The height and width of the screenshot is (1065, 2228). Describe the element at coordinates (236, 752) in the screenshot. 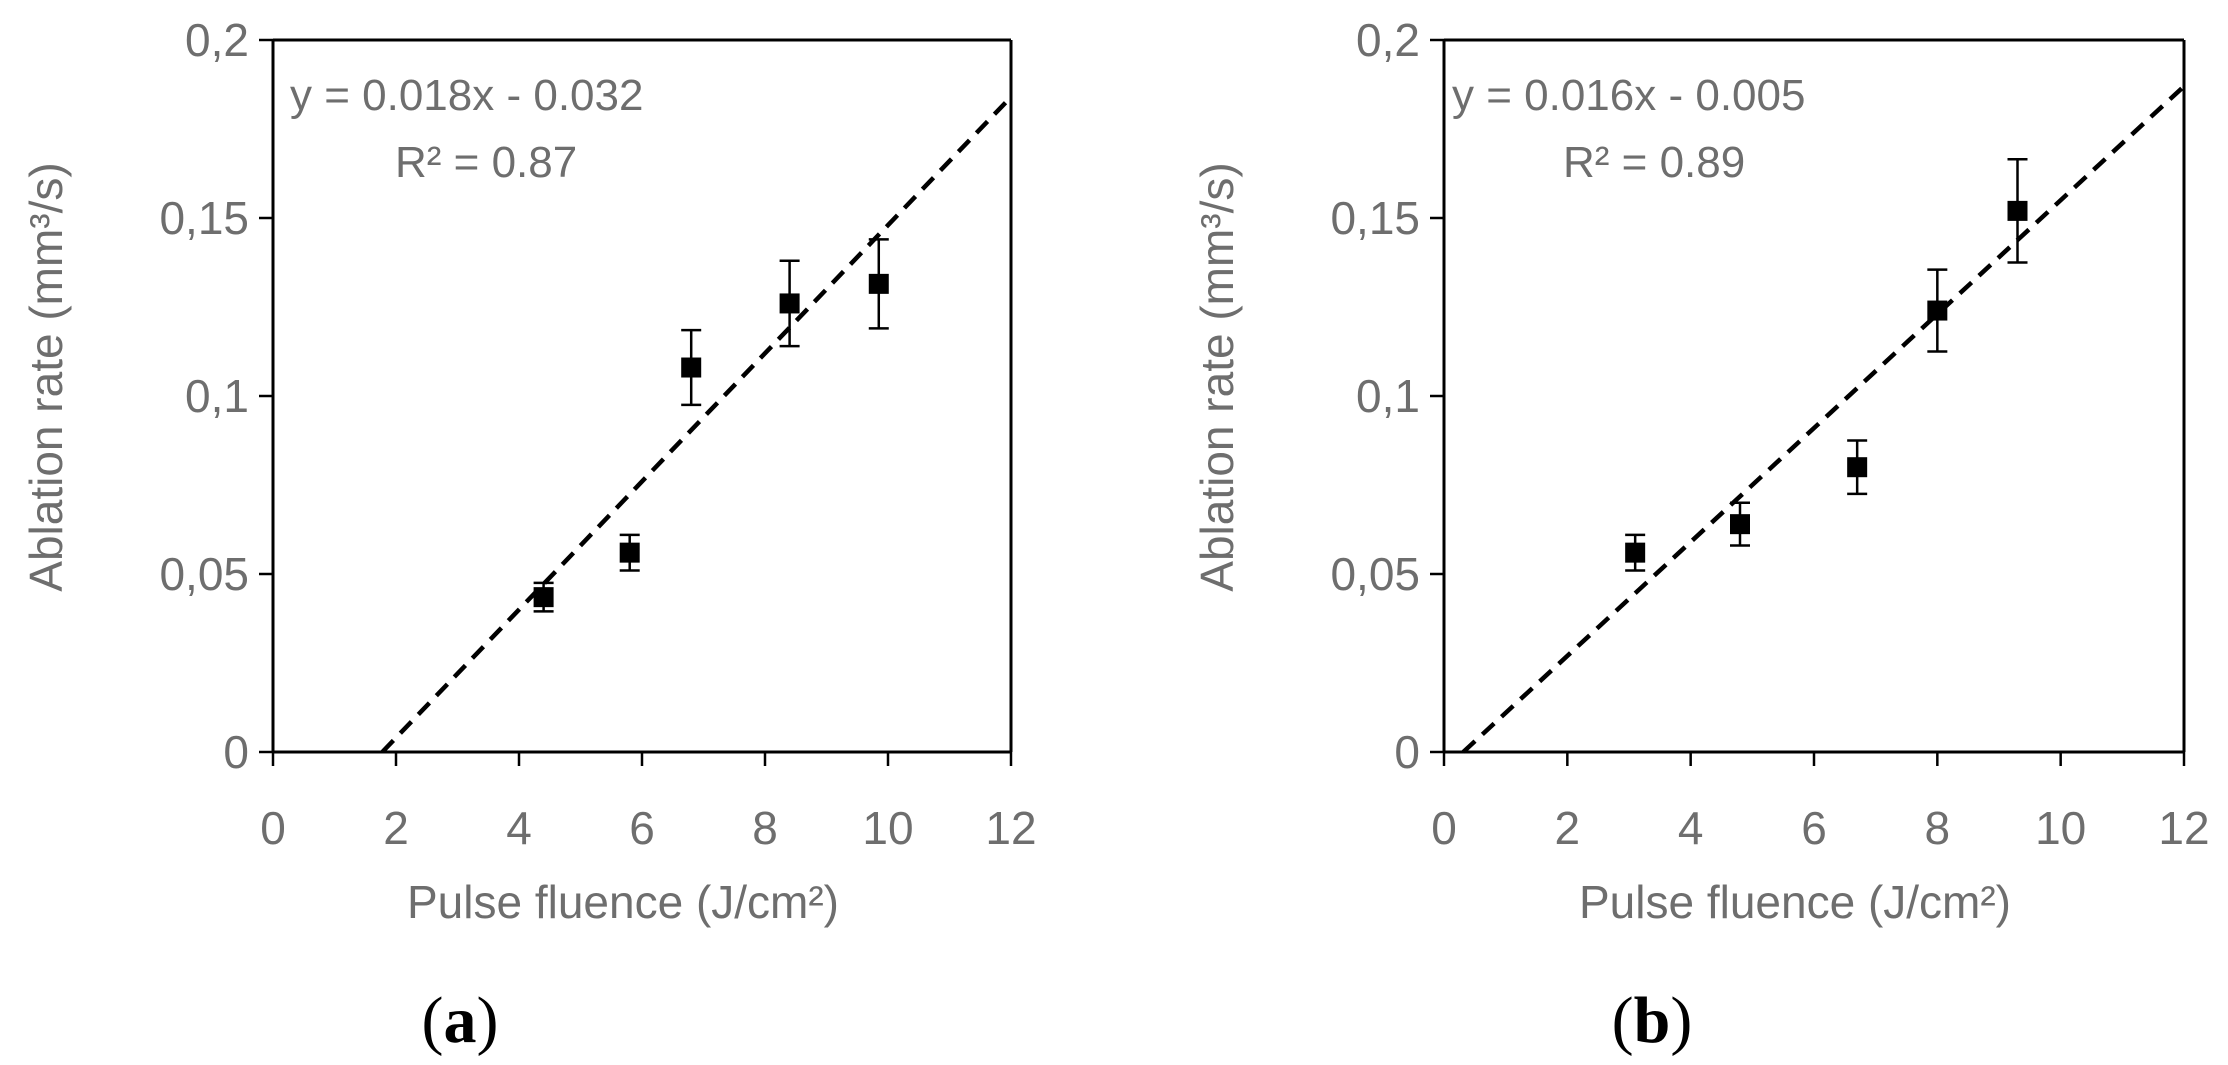

I see `y-tick-label-a: 0` at that location.